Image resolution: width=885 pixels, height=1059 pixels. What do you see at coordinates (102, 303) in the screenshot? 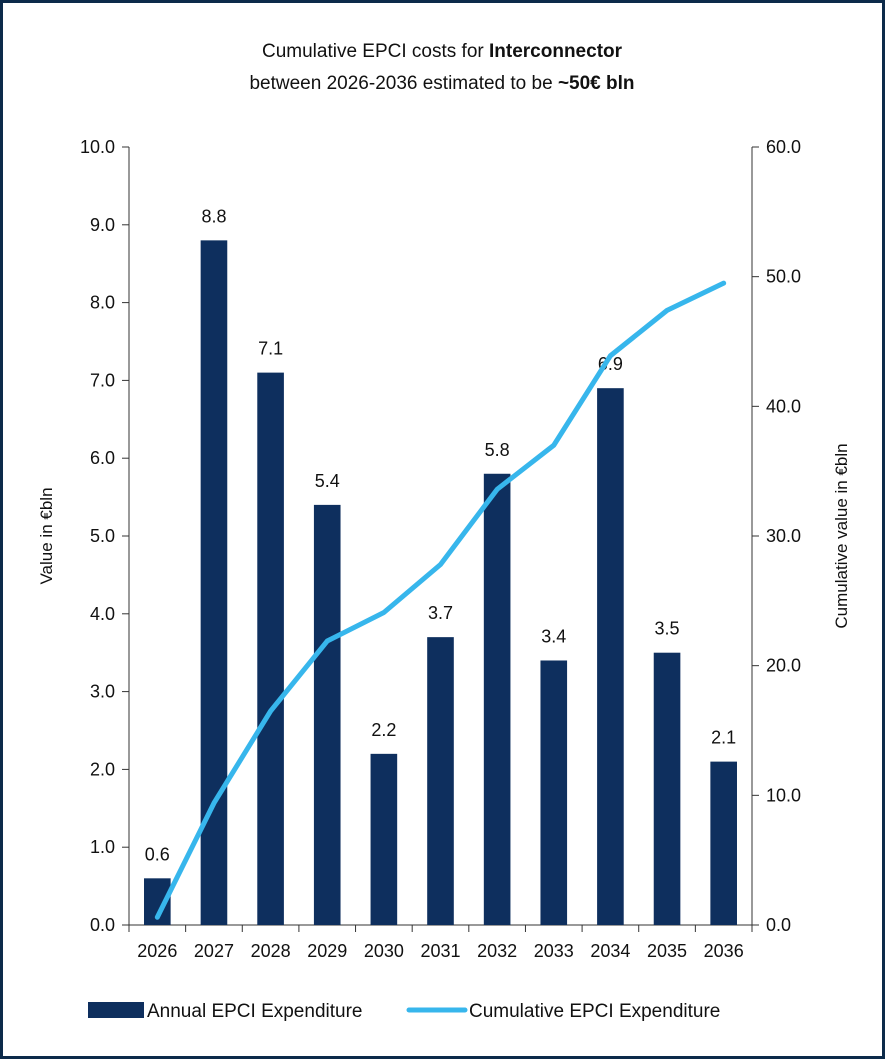
I see `left-tick-label: 8.0` at bounding box center [102, 303].